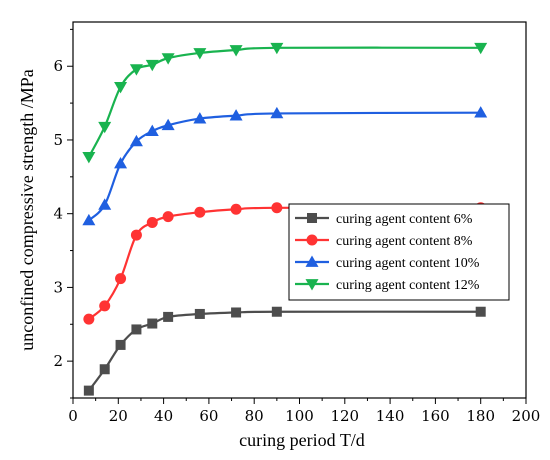 The width and height of the screenshot is (550, 460). I want to click on x-tick-label: 120, so click(344, 416).